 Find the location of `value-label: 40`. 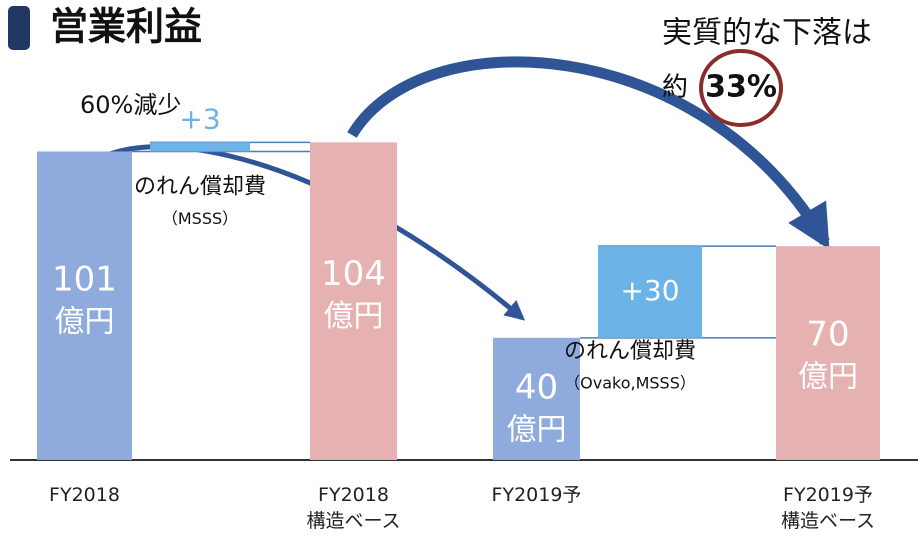

value-label: 40 is located at coordinates (536, 388).